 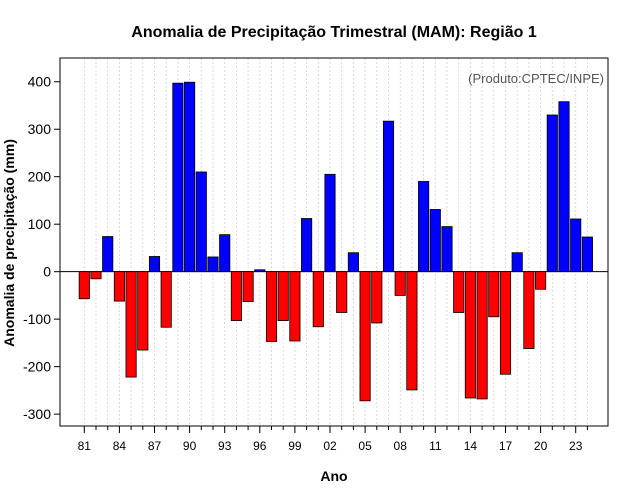 I want to click on x-tick-label: 08, so click(x=401, y=446).